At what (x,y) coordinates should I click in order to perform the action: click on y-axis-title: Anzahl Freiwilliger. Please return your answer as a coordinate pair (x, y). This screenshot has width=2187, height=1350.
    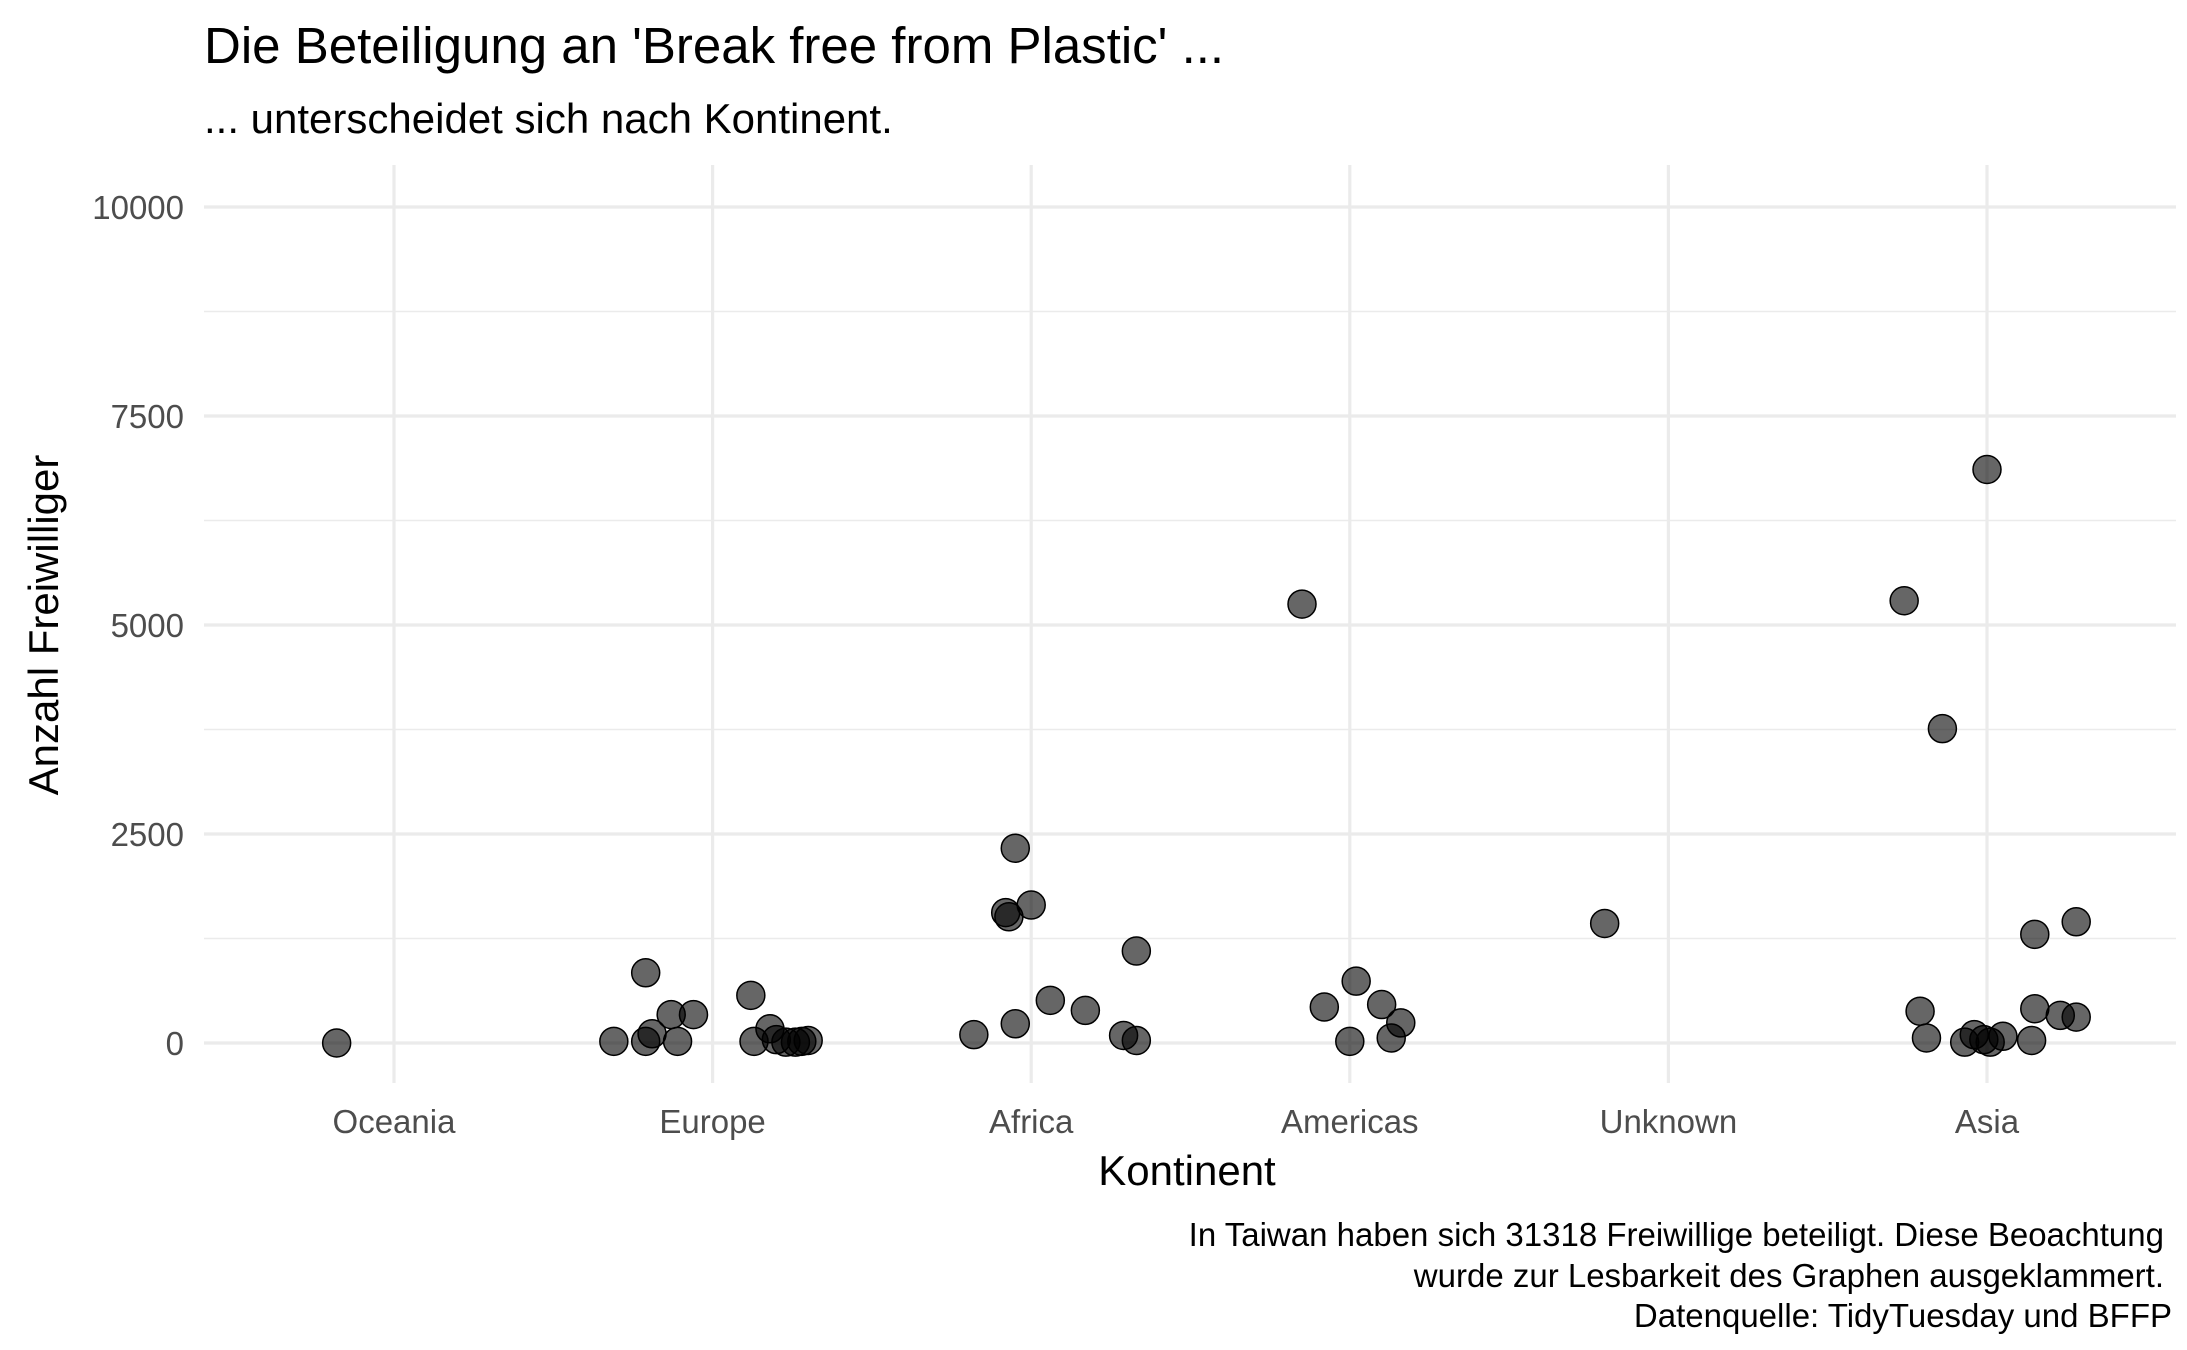
    Looking at the image, I should click on (43, 625).